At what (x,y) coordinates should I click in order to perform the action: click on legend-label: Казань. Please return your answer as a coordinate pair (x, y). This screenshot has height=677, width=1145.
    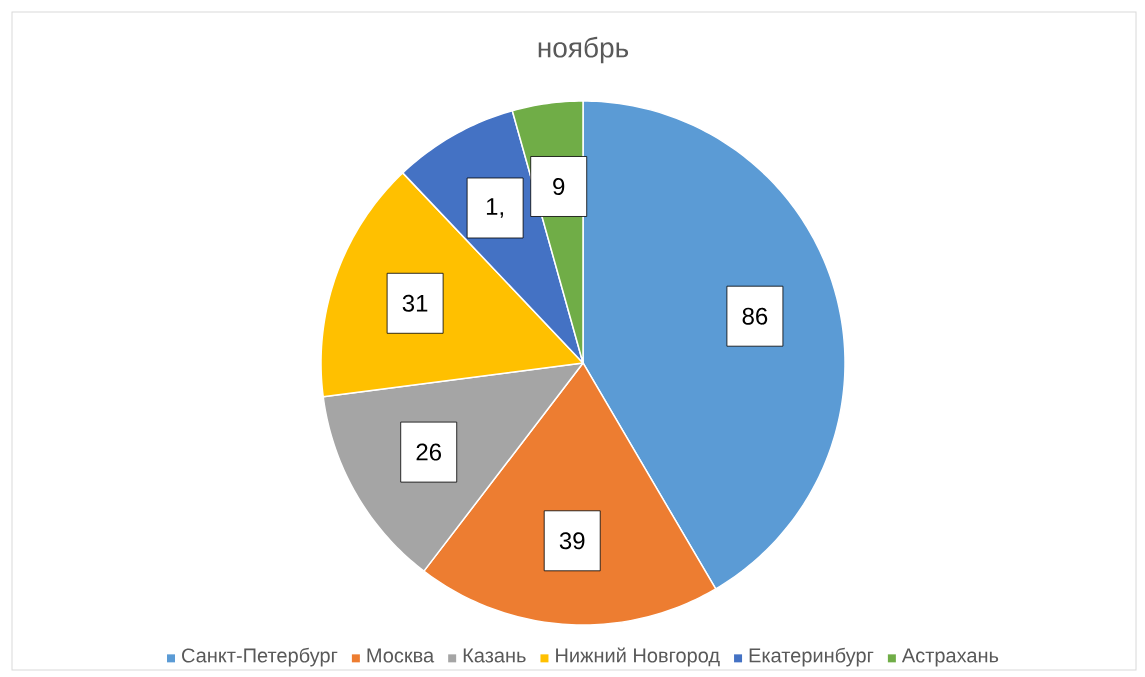
    Looking at the image, I should click on (494, 655).